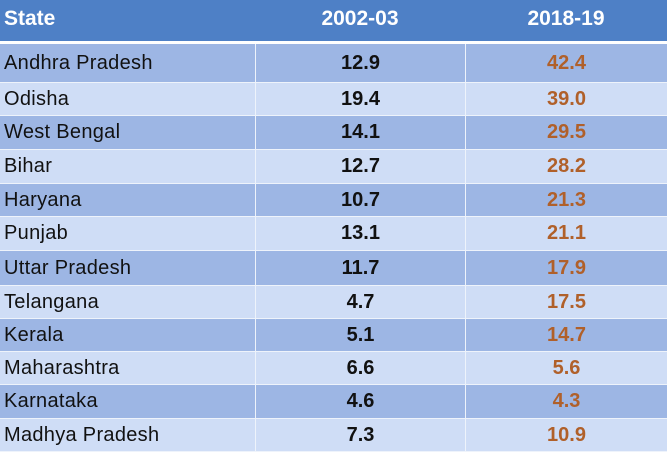 This screenshot has width=667, height=452. What do you see at coordinates (360, 166) in the screenshot?
I see `value-2002-03-cell: 12.7` at bounding box center [360, 166].